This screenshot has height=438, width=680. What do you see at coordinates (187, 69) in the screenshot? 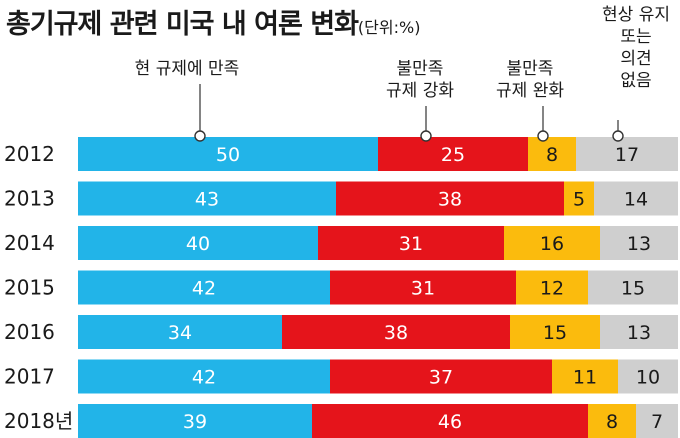
I see `legend-label: 현 규제에 만족` at bounding box center [187, 69].